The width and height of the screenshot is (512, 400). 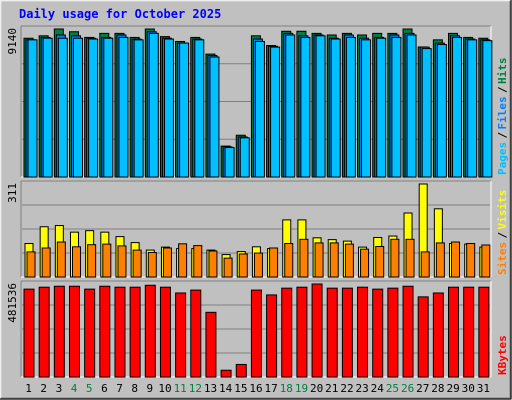 I want to click on bar-pages-day-27-body, so click(x=426, y=113).